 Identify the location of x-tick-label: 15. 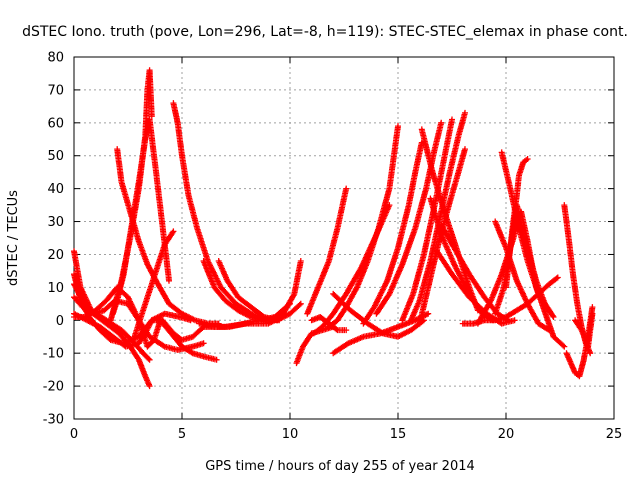
(398, 434).